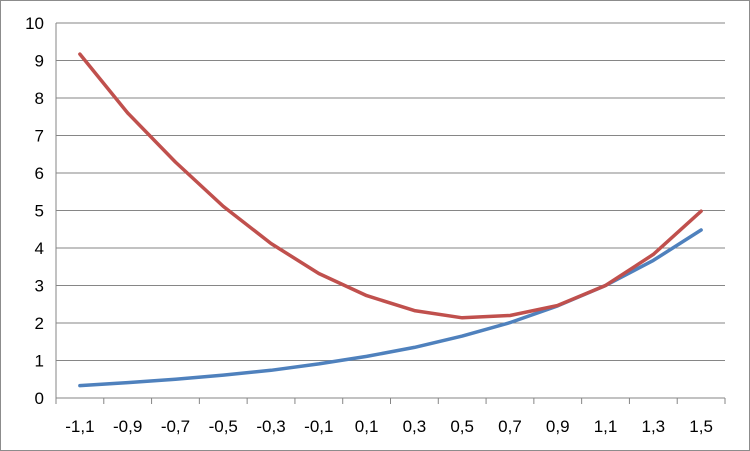  I want to click on y-tick-label: 1, so click(39, 361).